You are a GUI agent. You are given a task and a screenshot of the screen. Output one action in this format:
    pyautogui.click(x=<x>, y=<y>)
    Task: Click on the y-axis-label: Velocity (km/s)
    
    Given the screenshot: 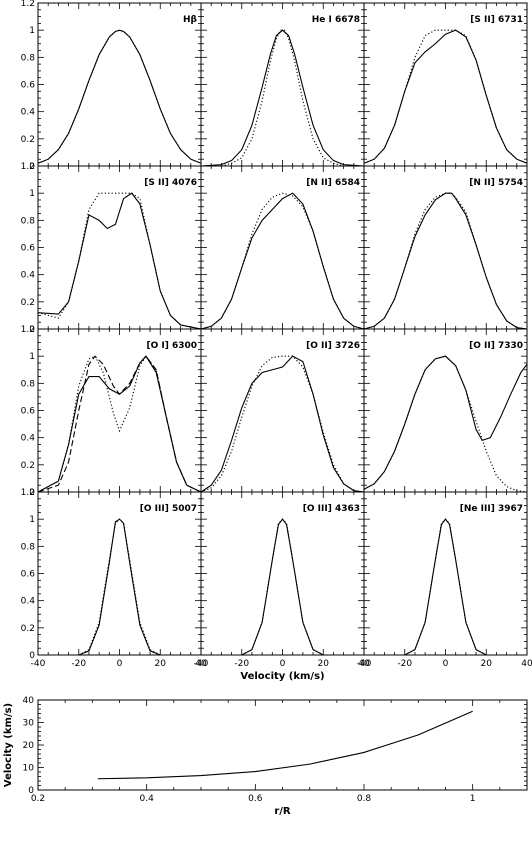 What is the action you would take?
    pyautogui.click(x=8, y=745)
    